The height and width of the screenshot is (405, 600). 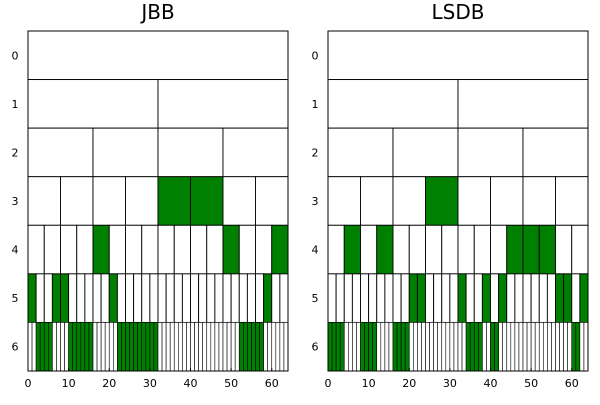 I want to click on y-tick-label: 1, so click(x=315, y=104).